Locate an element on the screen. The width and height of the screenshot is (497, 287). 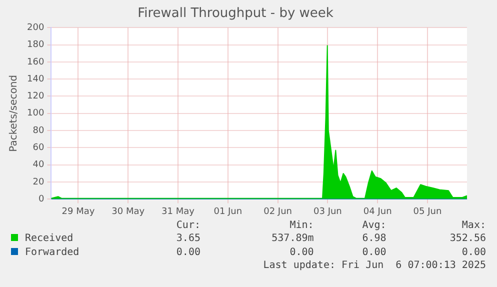
legend-label: Received is located at coordinates (49, 239).